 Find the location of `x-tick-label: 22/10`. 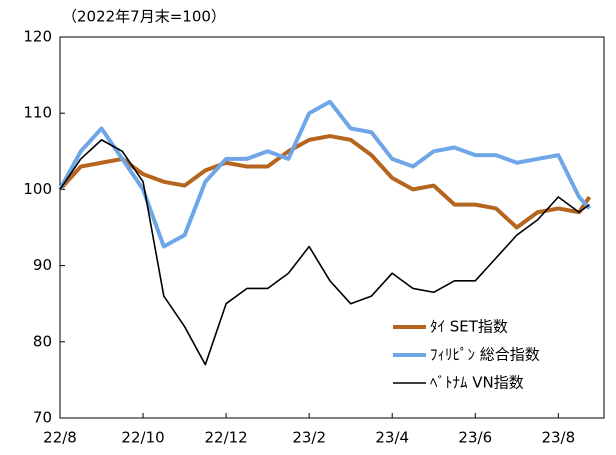

x-tick-label: 22/10 is located at coordinates (142, 438).